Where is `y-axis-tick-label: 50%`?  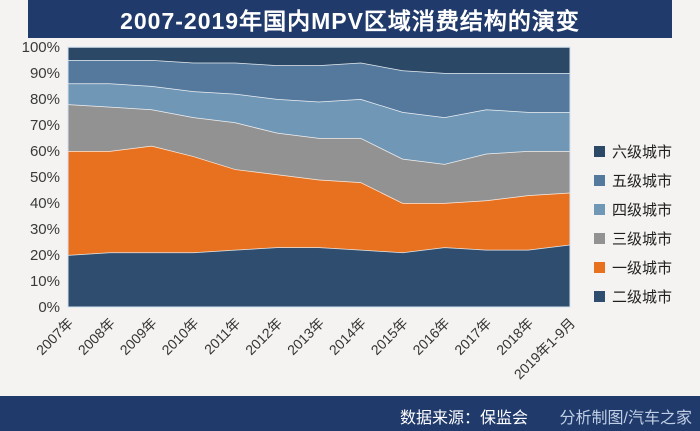
y-axis-tick-label: 50% is located at coordinates (45, 177).